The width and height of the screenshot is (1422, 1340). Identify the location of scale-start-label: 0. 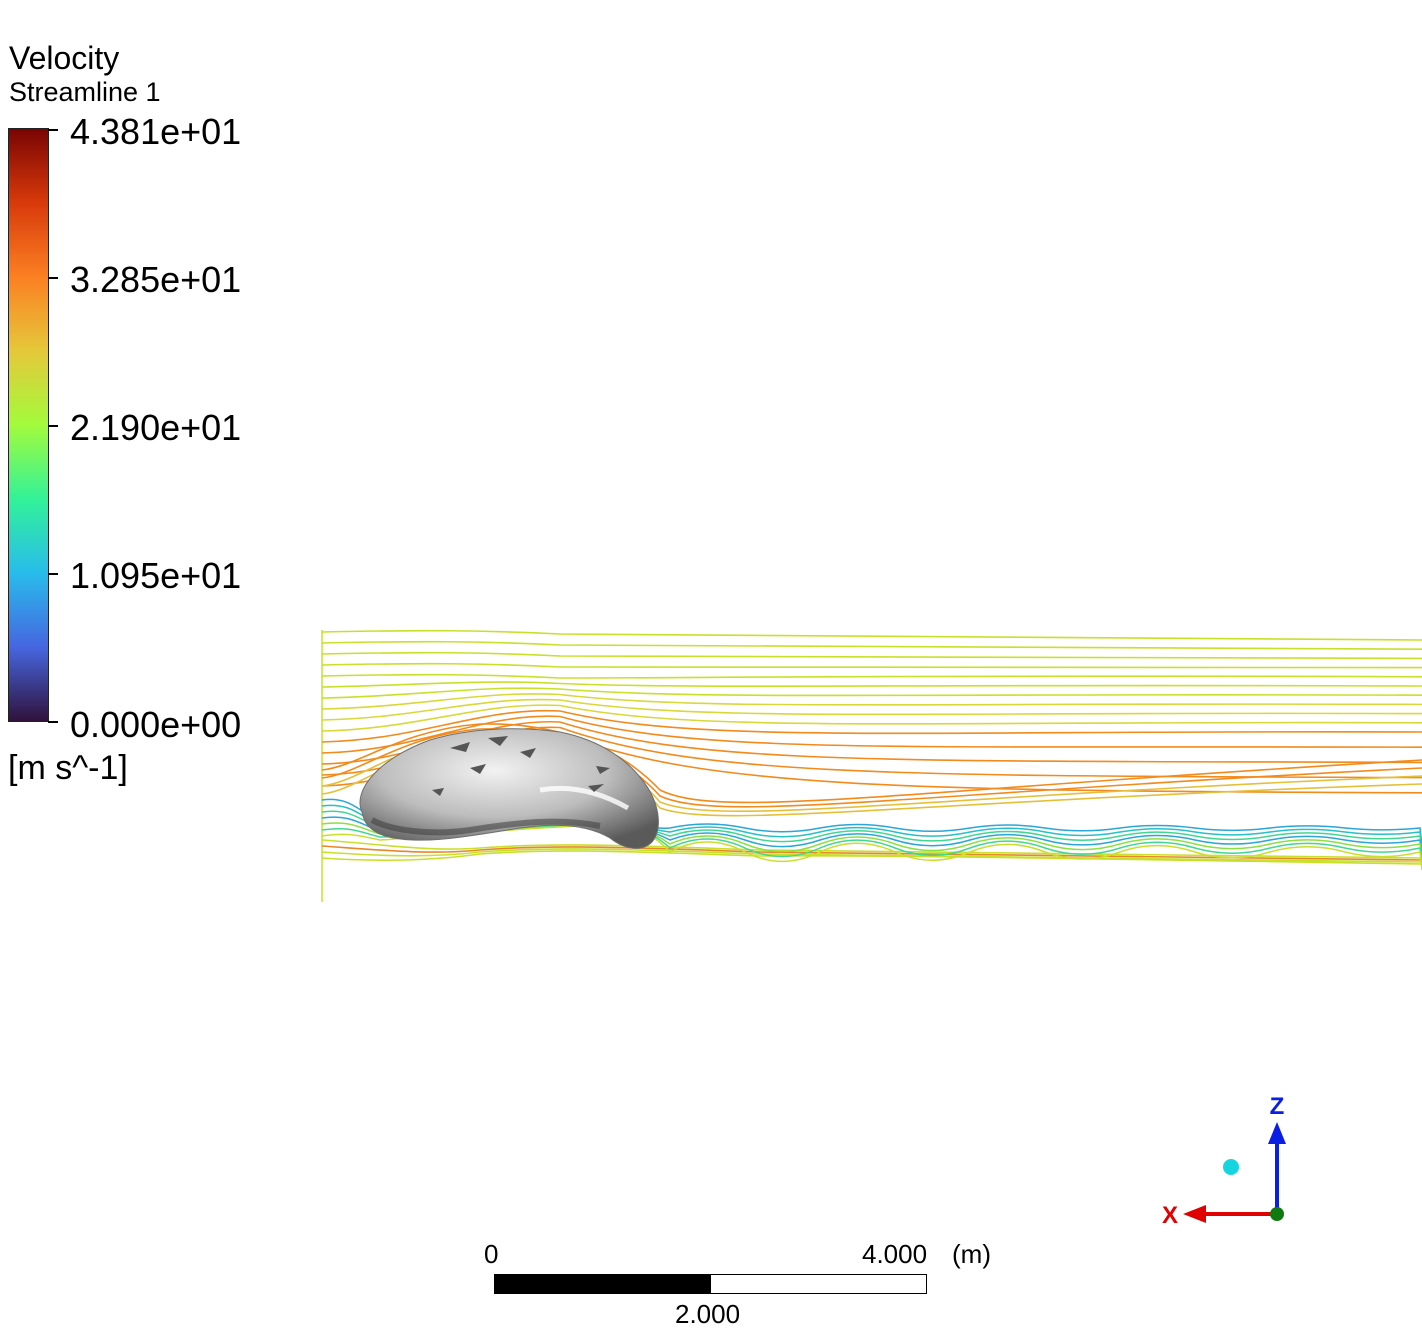
(491, 1254).